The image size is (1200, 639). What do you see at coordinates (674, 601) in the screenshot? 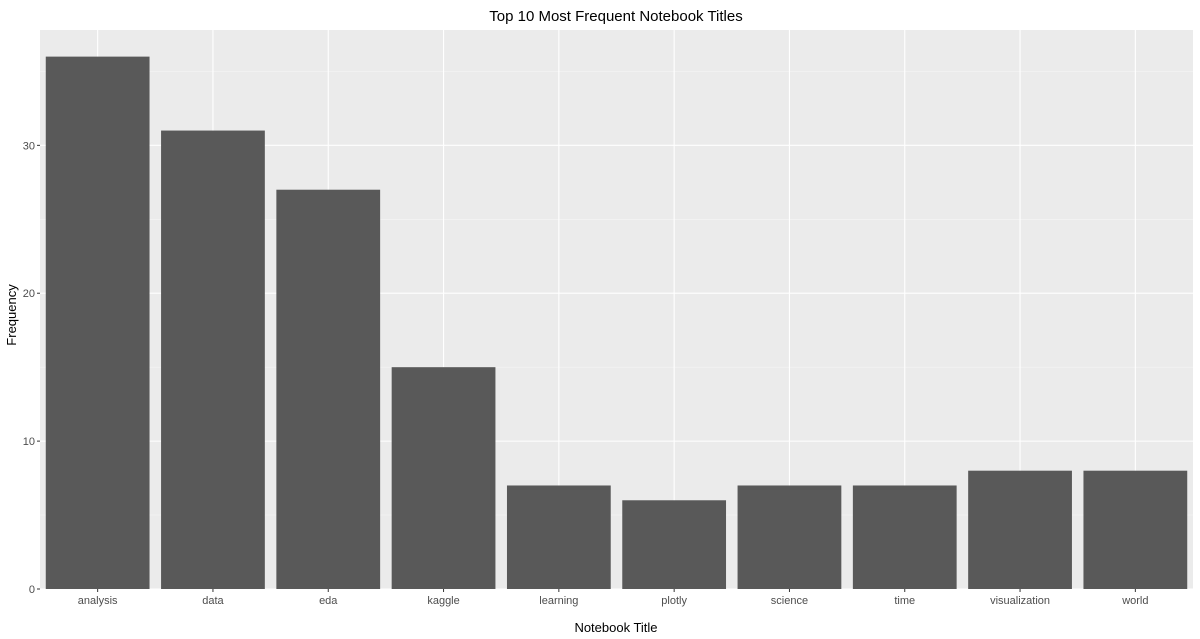
I see `x-tick-label: plotly` at bounding box center [674, 601].